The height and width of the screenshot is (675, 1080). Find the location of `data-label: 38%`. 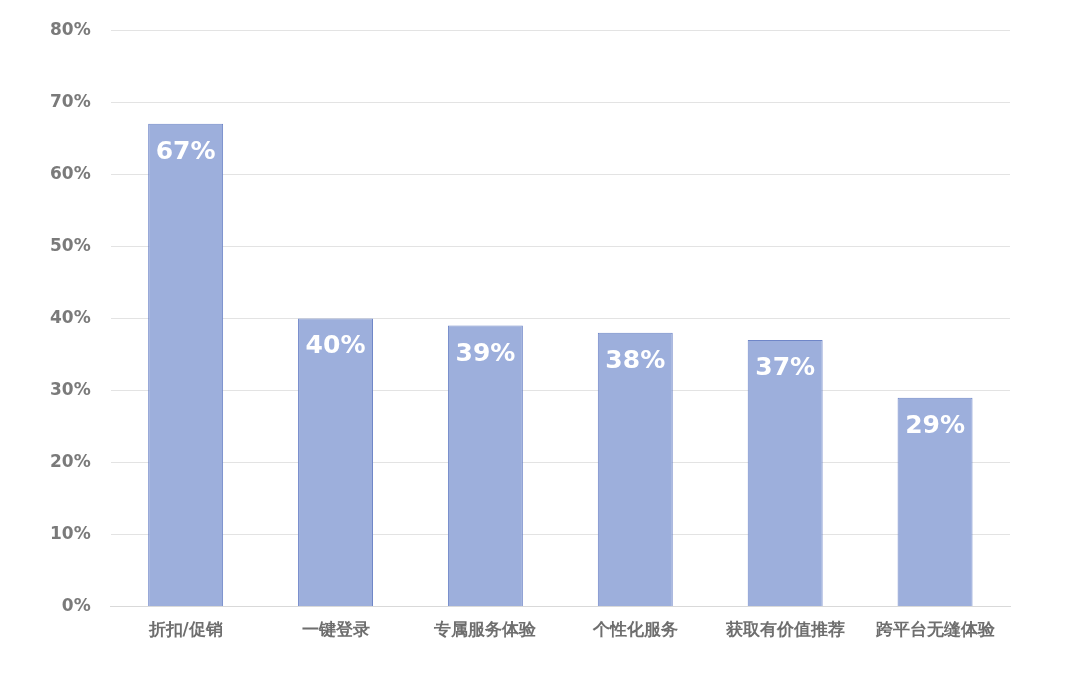

data-label: 38% is located at coordinates (635, 359).